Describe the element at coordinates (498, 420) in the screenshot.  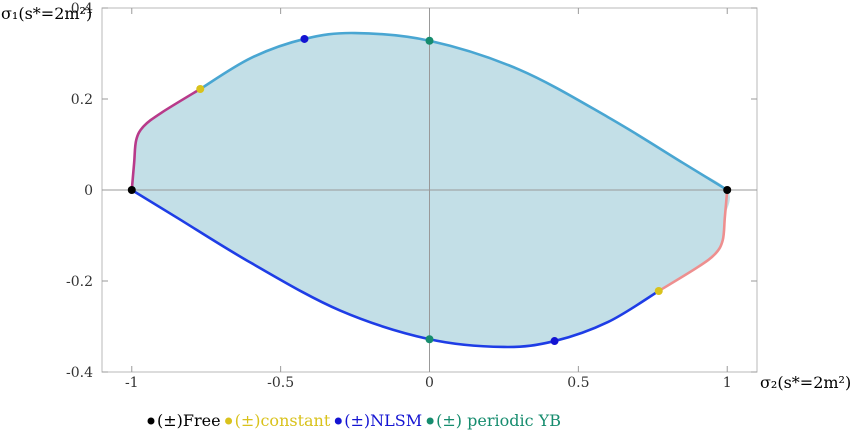
I see `legend-periodic-yb-label: (±) periodic YB` at that location.